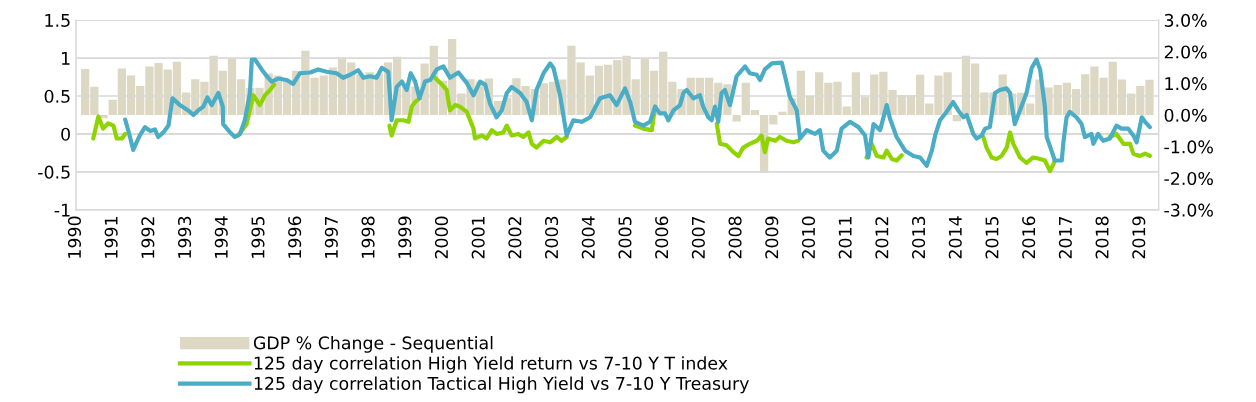 This screenshot has width=1256, height=402. Describe the element at coordinates (491, 365) in the screenshot. I see `legend-label: 125 day correlation High Yield return vs 7-10 Y T index` at that location.